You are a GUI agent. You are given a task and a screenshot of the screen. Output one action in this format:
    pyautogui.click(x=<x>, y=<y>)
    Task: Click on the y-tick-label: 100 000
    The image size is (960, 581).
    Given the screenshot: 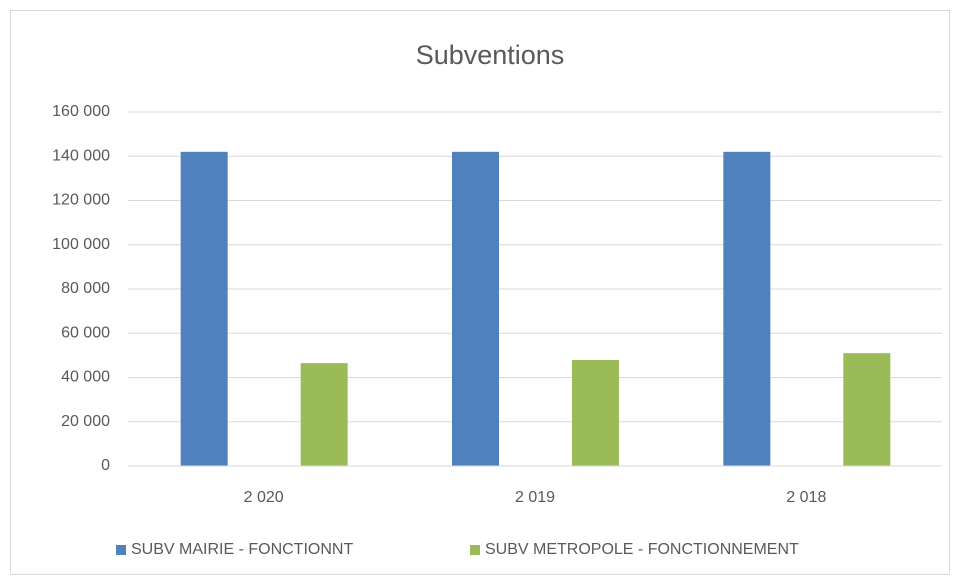 What is the action you would take?
    pyautogui.click(x=81, y=244)
    